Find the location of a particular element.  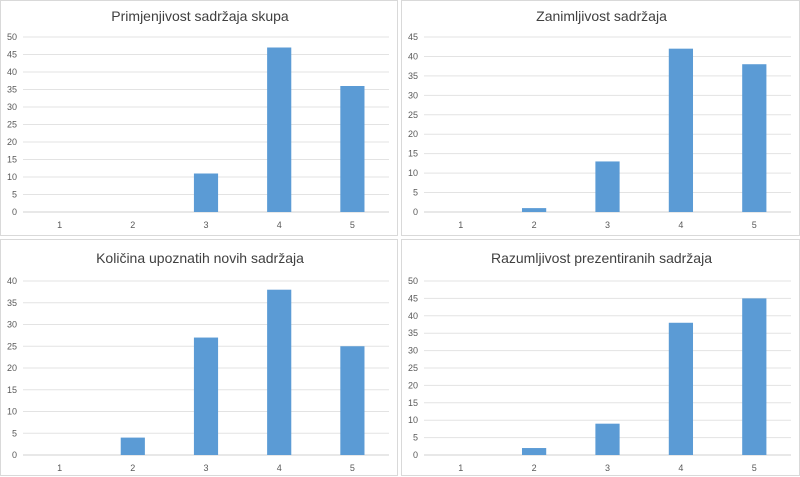

chart-title: Razumljivost prezentiranih sadržaja is located at coordinates (601, 258).